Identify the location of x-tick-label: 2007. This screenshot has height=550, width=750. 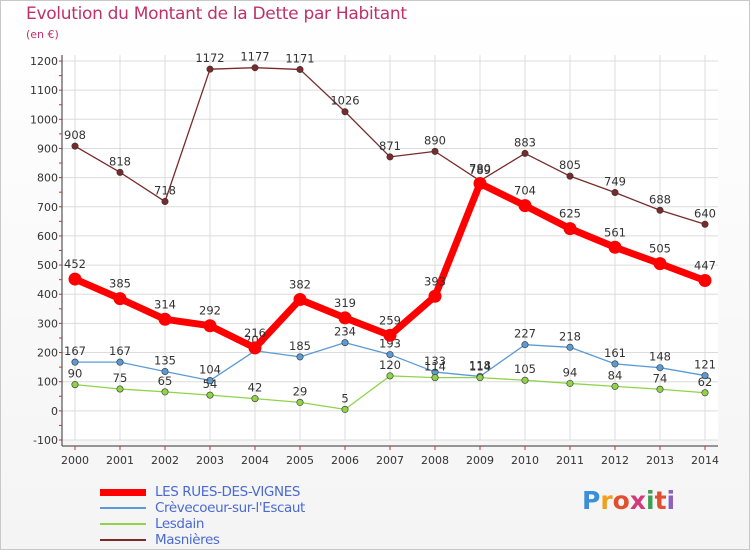
(390, 460).